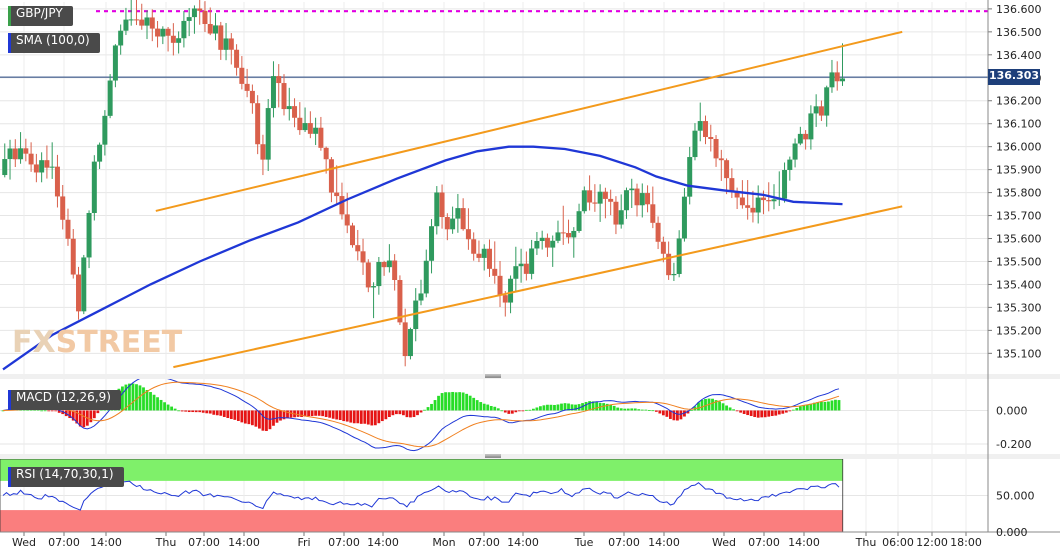 This screenshot has width=1060, height=555. I want to click on macd-tick-label: -0.200, so click(1013, 444).